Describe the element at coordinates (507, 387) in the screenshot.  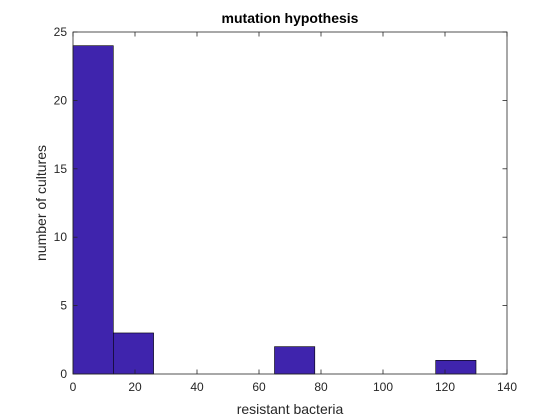
I see `x-tick-label: 140` at that location.